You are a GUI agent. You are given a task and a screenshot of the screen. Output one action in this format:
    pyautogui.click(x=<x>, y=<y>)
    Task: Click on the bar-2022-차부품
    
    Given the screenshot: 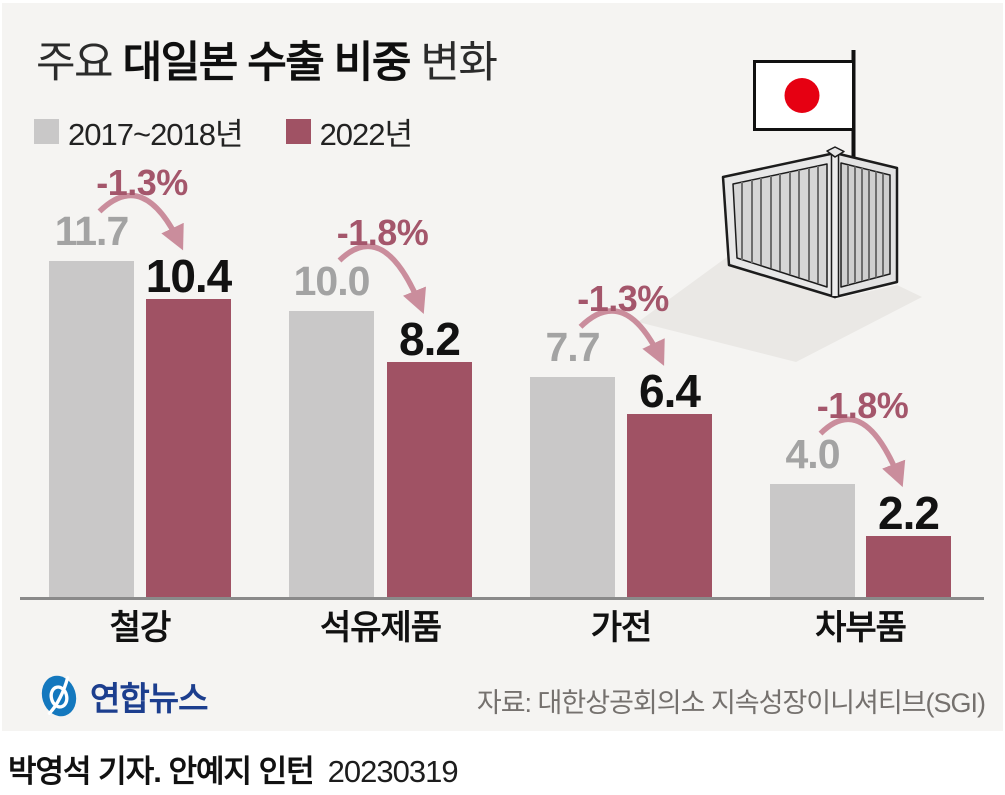 What is the action you would take?
    pyautogui.click(x=908, y=567)
    